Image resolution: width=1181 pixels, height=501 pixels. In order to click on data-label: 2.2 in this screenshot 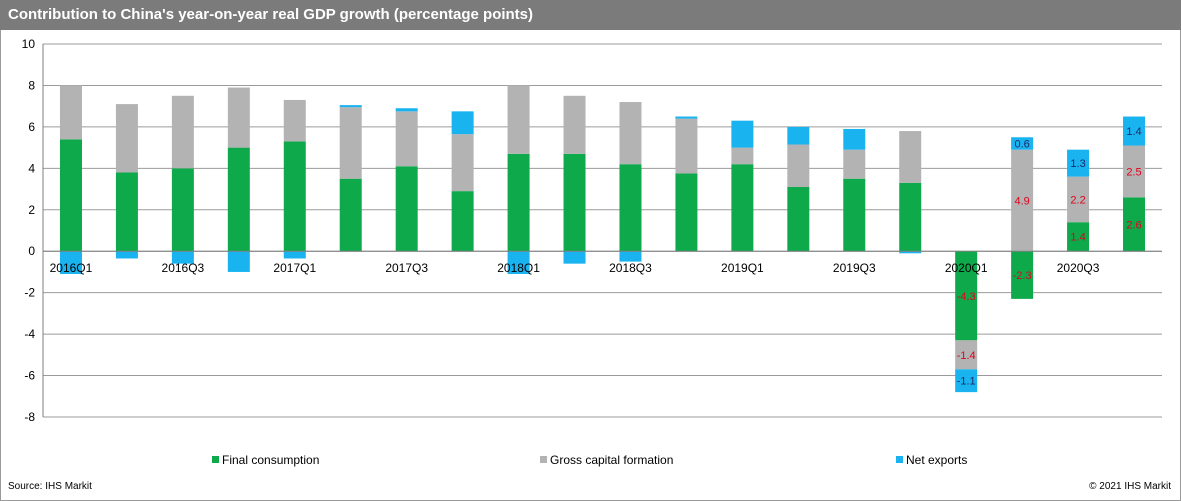, I will do `click(1077, 200)`.